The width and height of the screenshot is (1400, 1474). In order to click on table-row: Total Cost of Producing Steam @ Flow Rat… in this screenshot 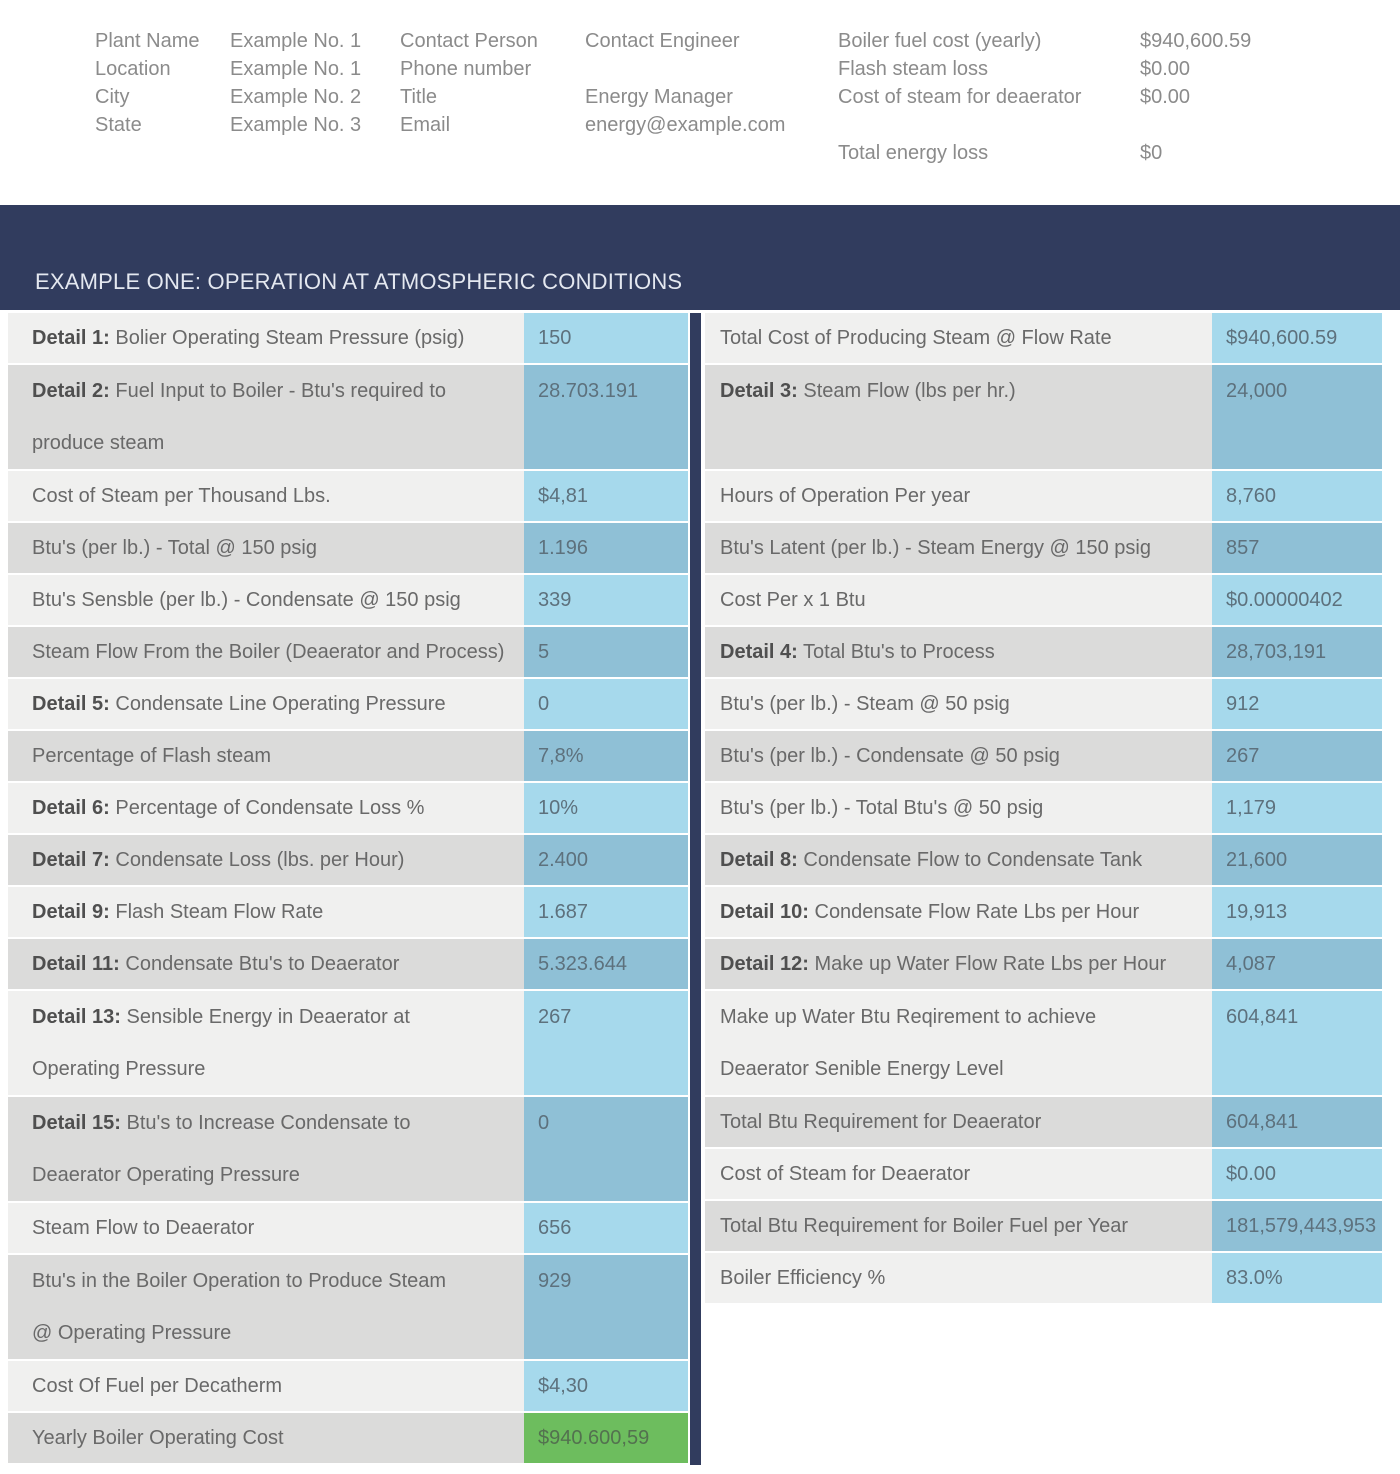, I will do `click(1043, 338)`.